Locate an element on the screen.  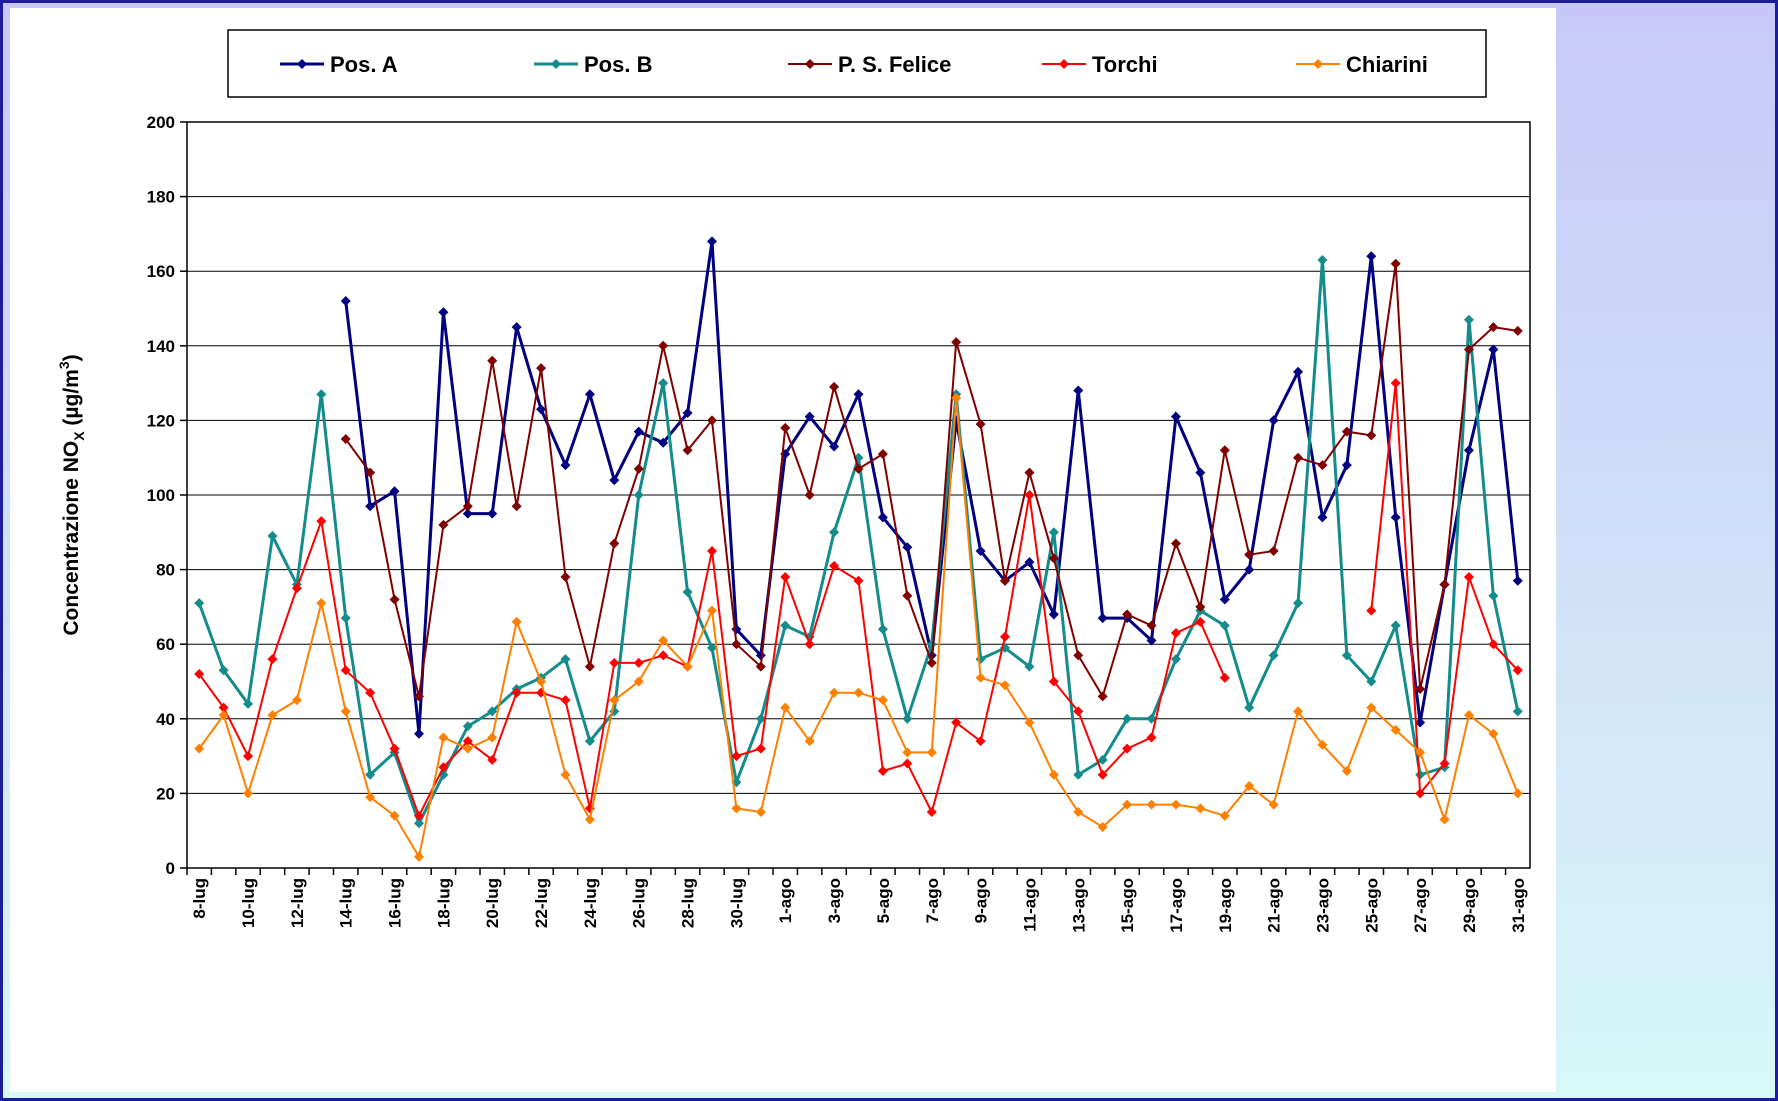
y-tick-label: 0 is located at coordinates (170, 868).